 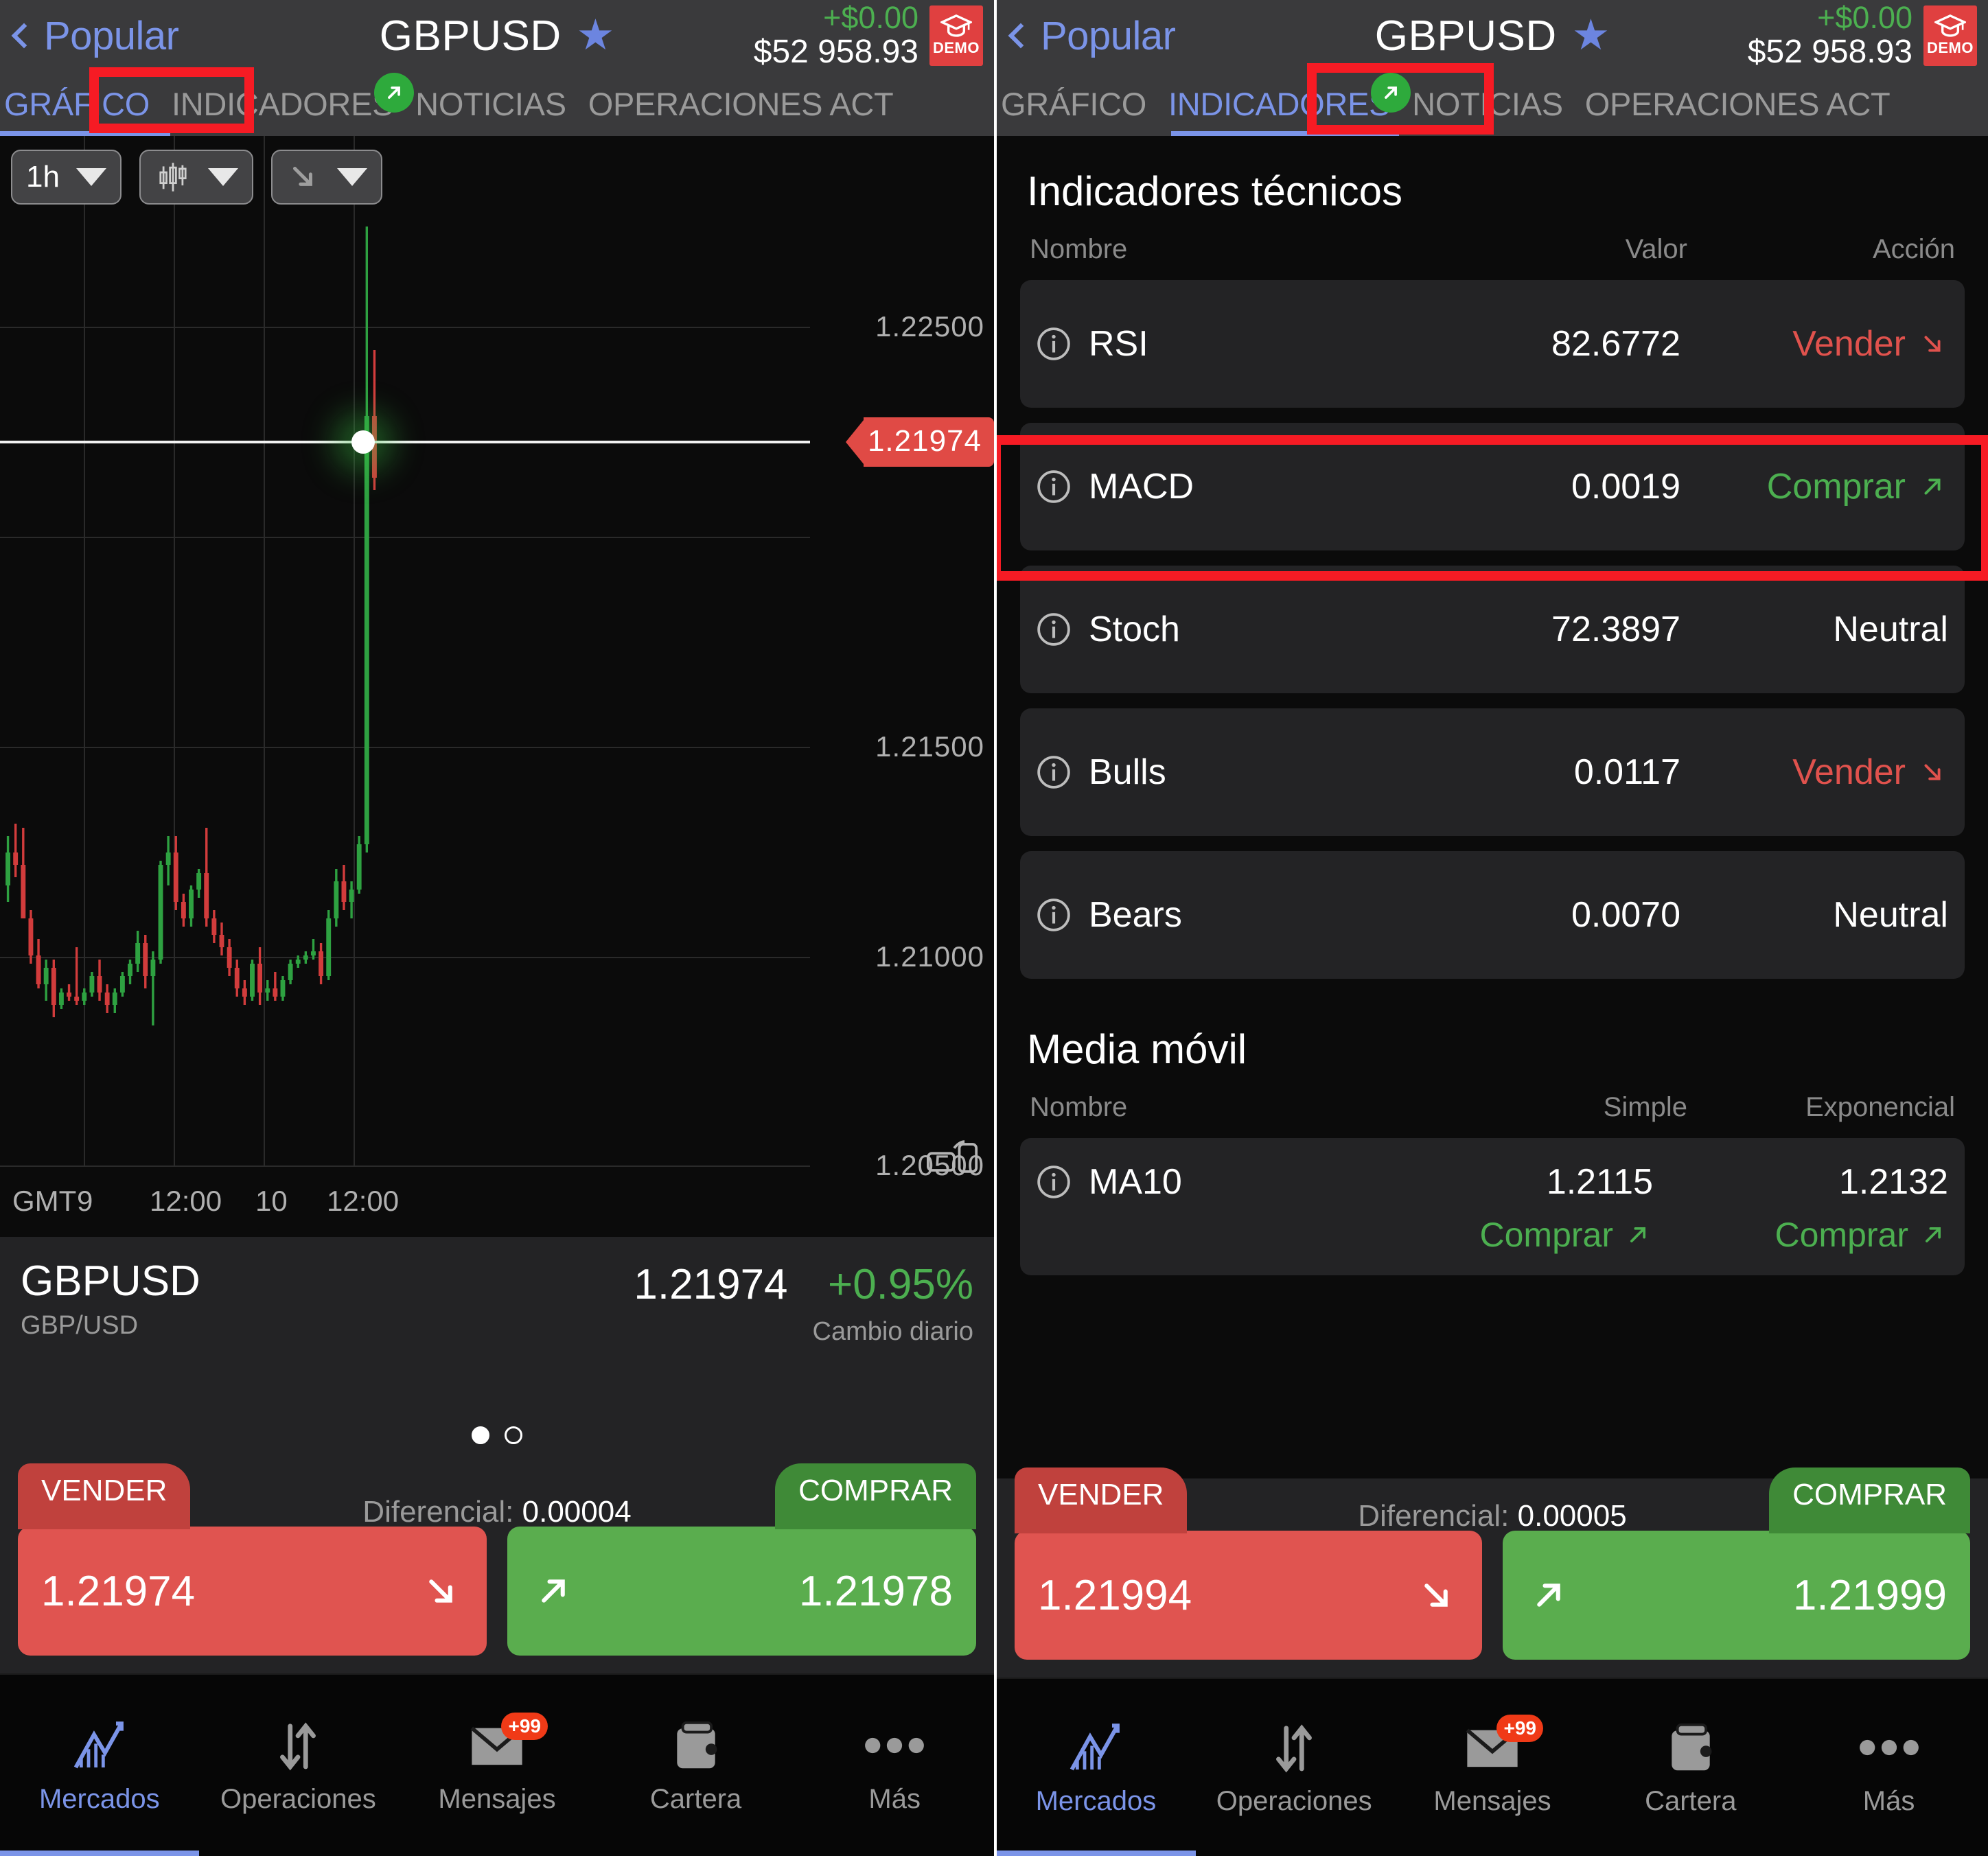 I want to click on y-axis-tick: 1.21500, so click(x=929, y=746).